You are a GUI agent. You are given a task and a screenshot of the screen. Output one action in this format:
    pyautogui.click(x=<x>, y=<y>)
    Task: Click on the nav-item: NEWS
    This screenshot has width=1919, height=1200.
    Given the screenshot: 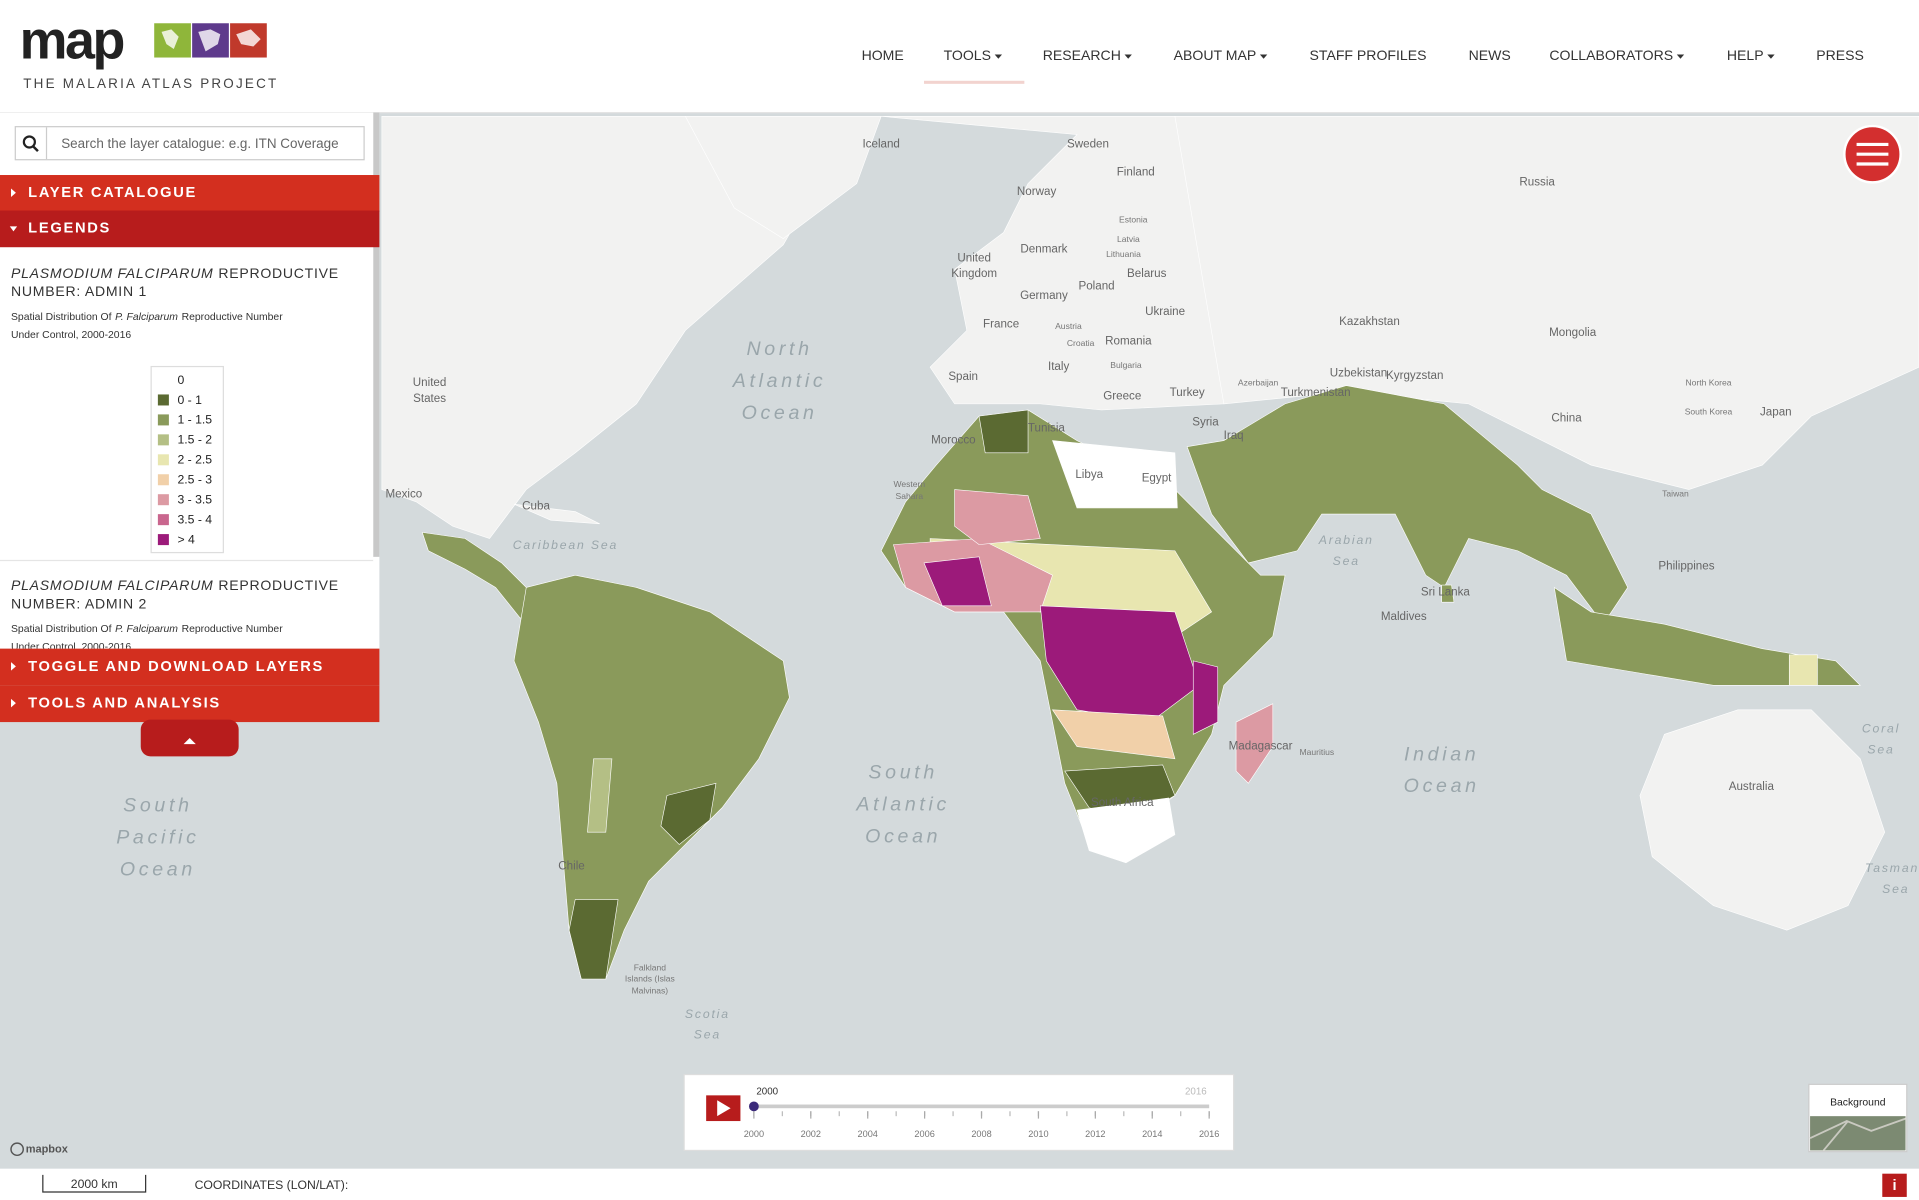 What is the action you would take?
    pyautogui.click(x=1490, y=55)
    